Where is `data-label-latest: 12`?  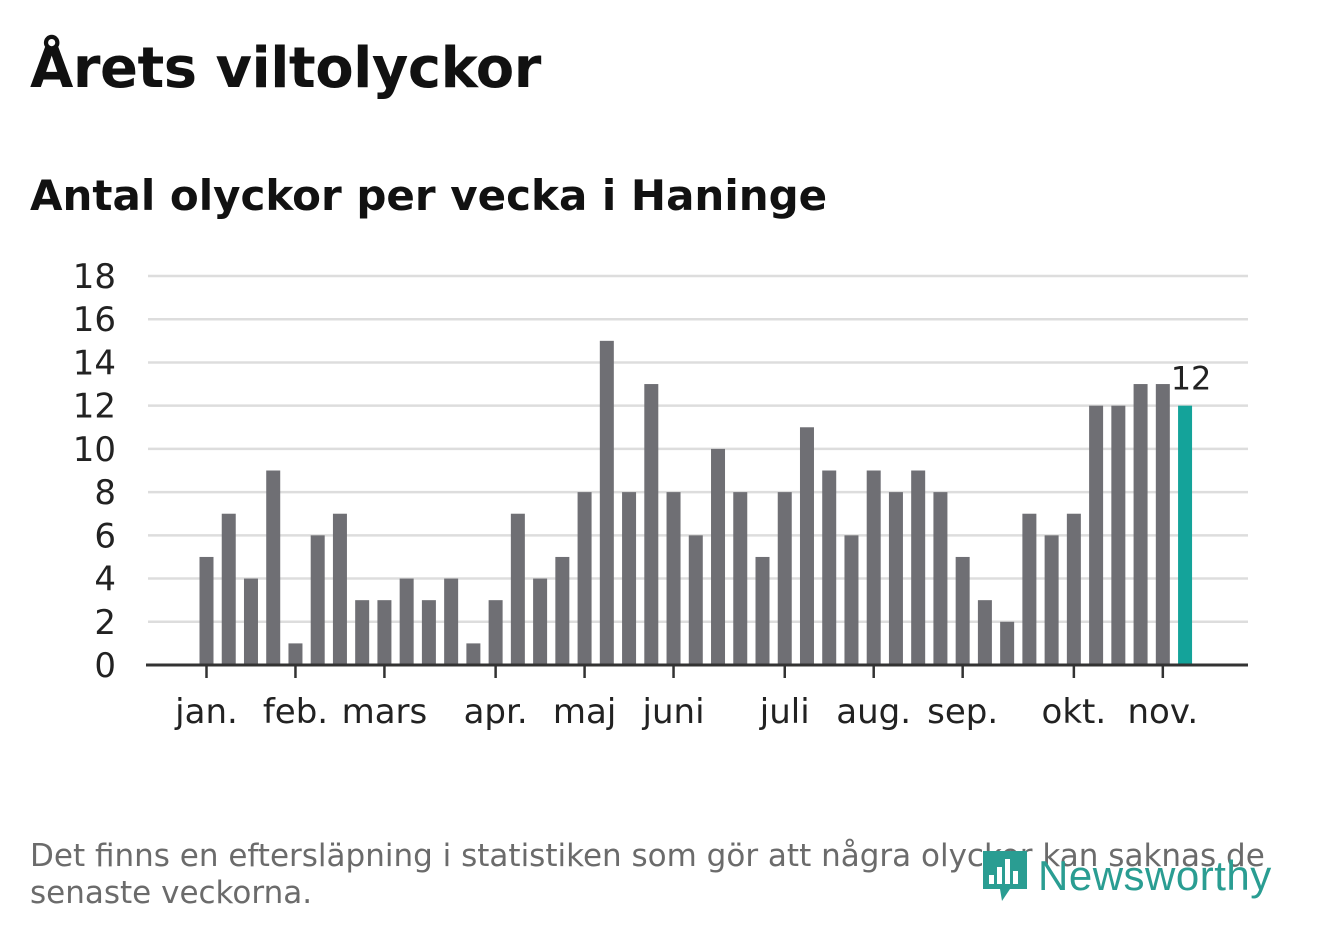 data-label-latest: 12 is located at coordinates (1191, 379).